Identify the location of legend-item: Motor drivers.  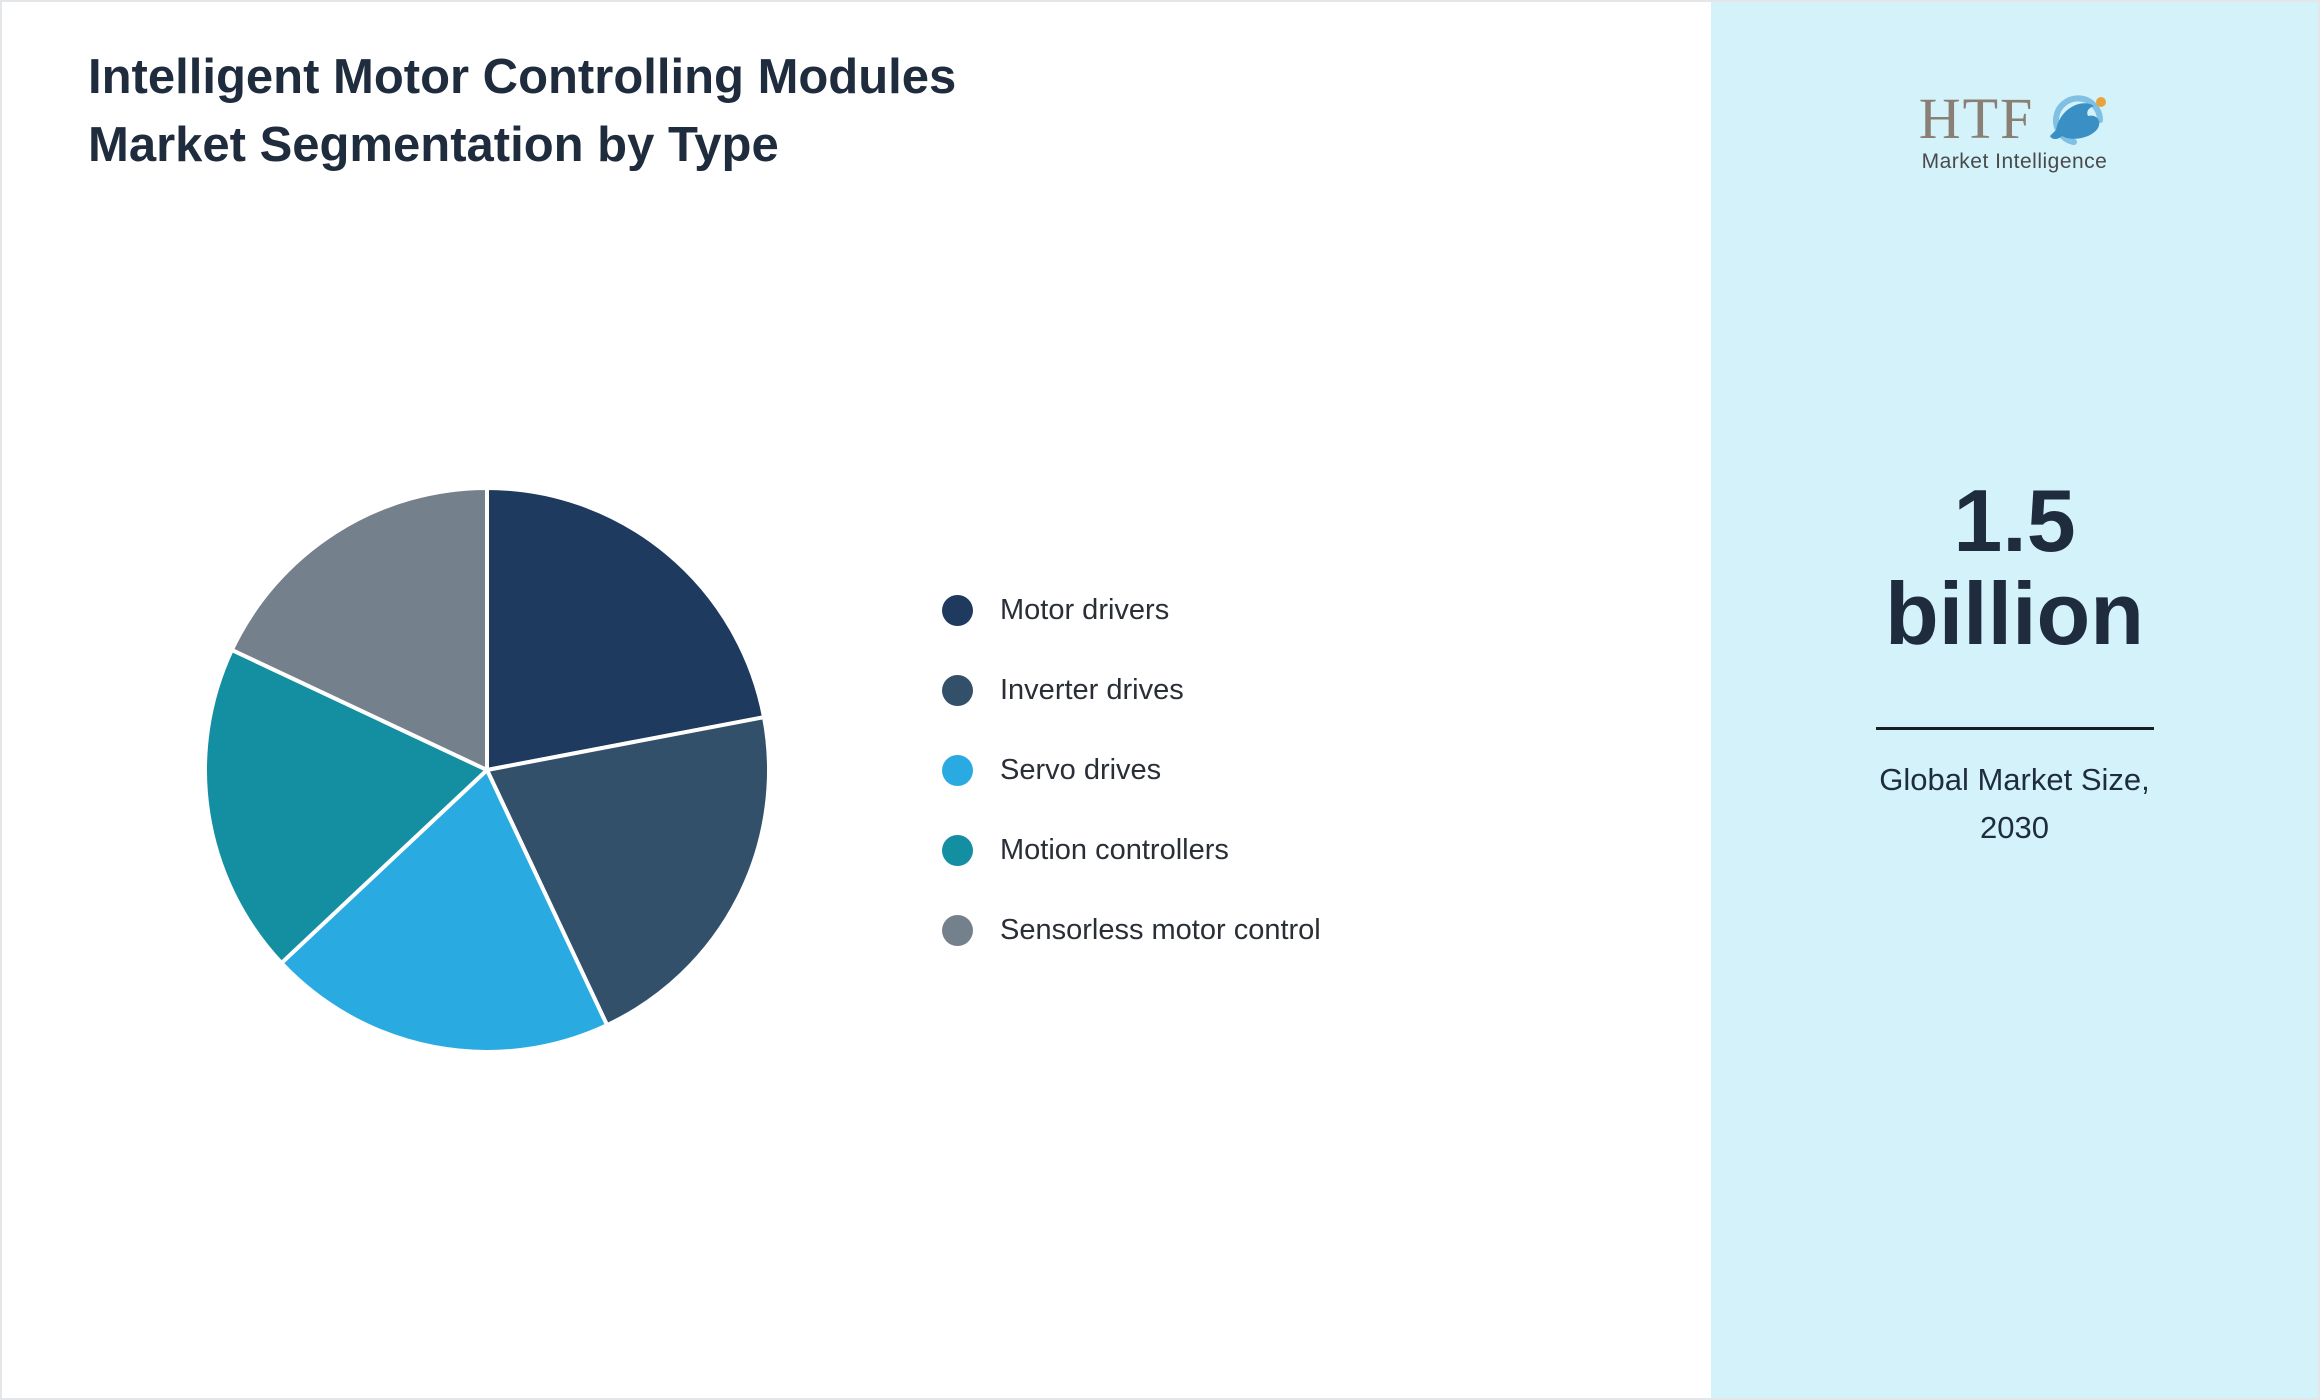
(1131, 610).